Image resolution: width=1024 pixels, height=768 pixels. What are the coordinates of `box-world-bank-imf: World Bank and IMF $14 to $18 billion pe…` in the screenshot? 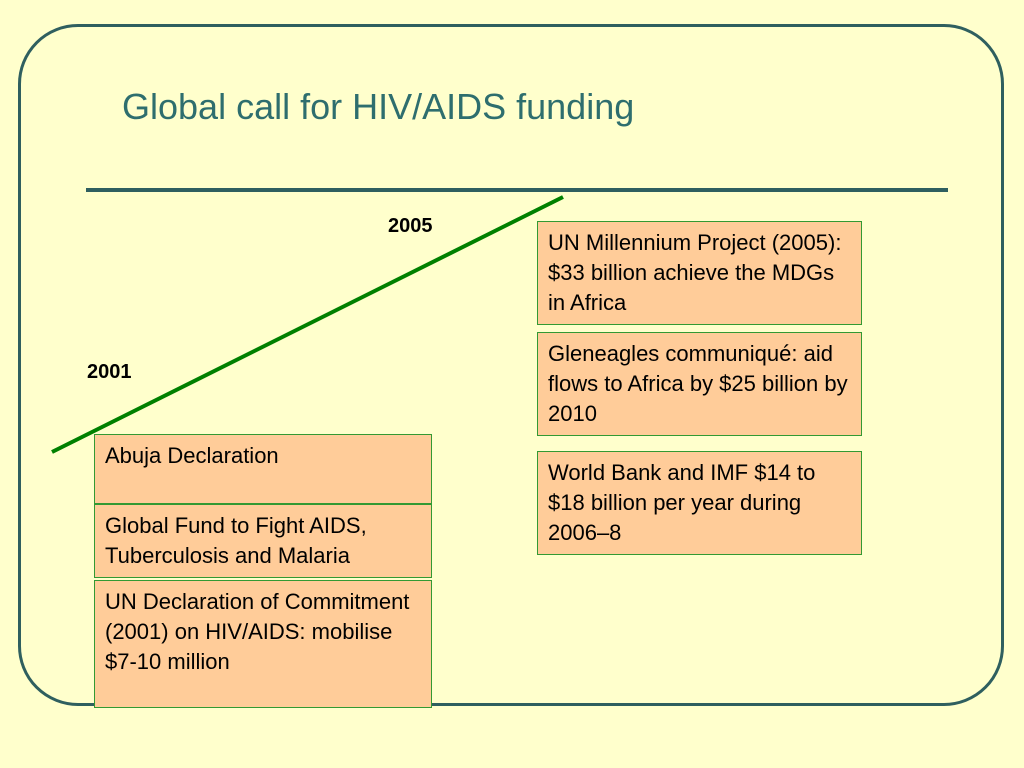 It's located at (699, 503).